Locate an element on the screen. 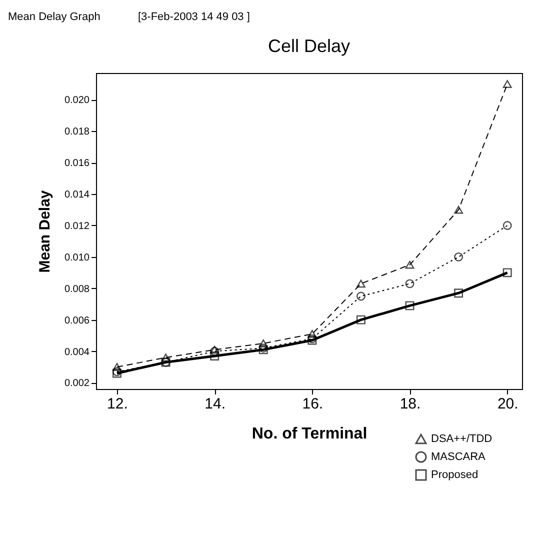 This screenshot has width=535, height=537. legend-label: Proposed is located at coordinates (454, 475).